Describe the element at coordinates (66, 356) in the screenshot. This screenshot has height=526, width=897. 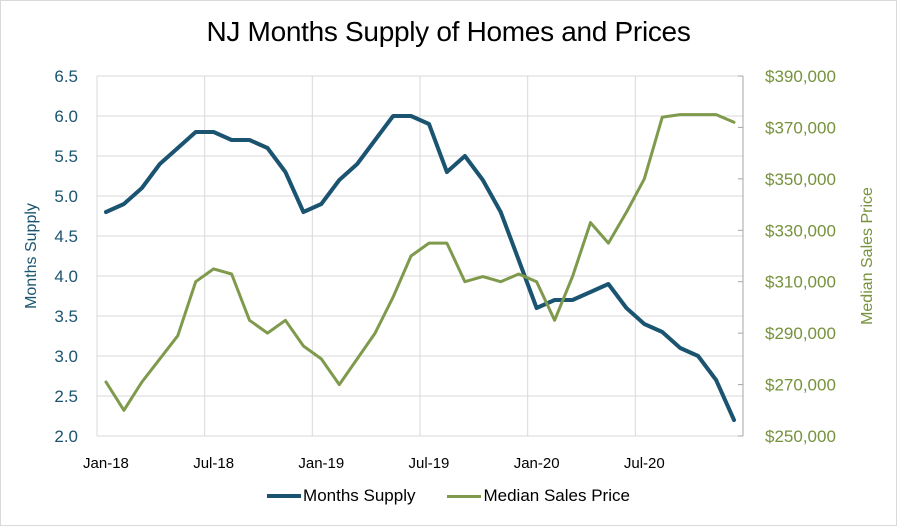
I see `y-tick-label-left: 3.0` at that location.